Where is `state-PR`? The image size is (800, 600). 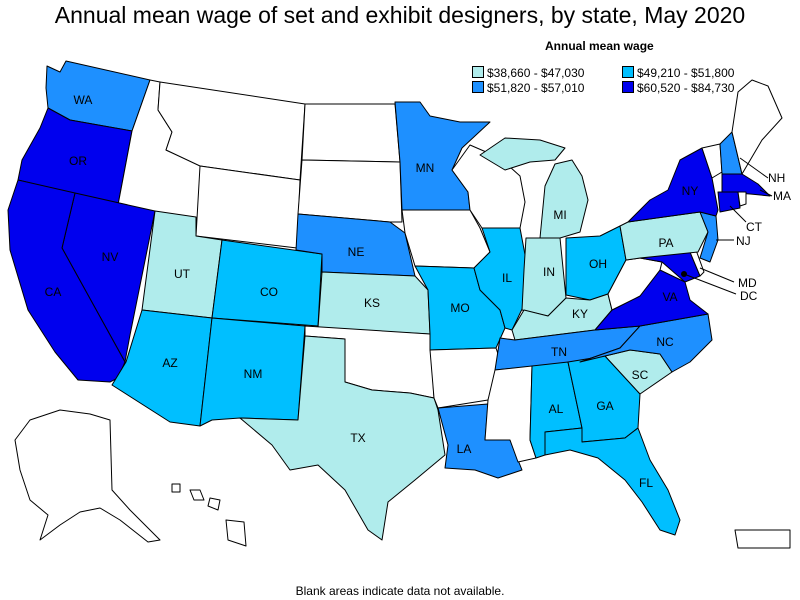
state-PR is located at coordinates (762, 539).